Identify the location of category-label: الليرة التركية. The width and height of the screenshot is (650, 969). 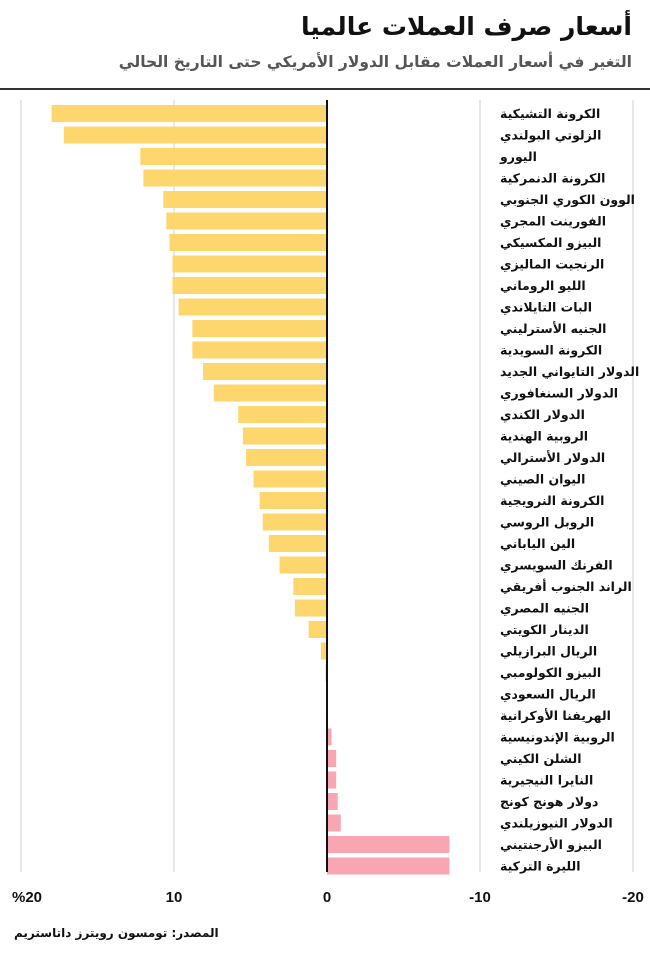
(540, 866).